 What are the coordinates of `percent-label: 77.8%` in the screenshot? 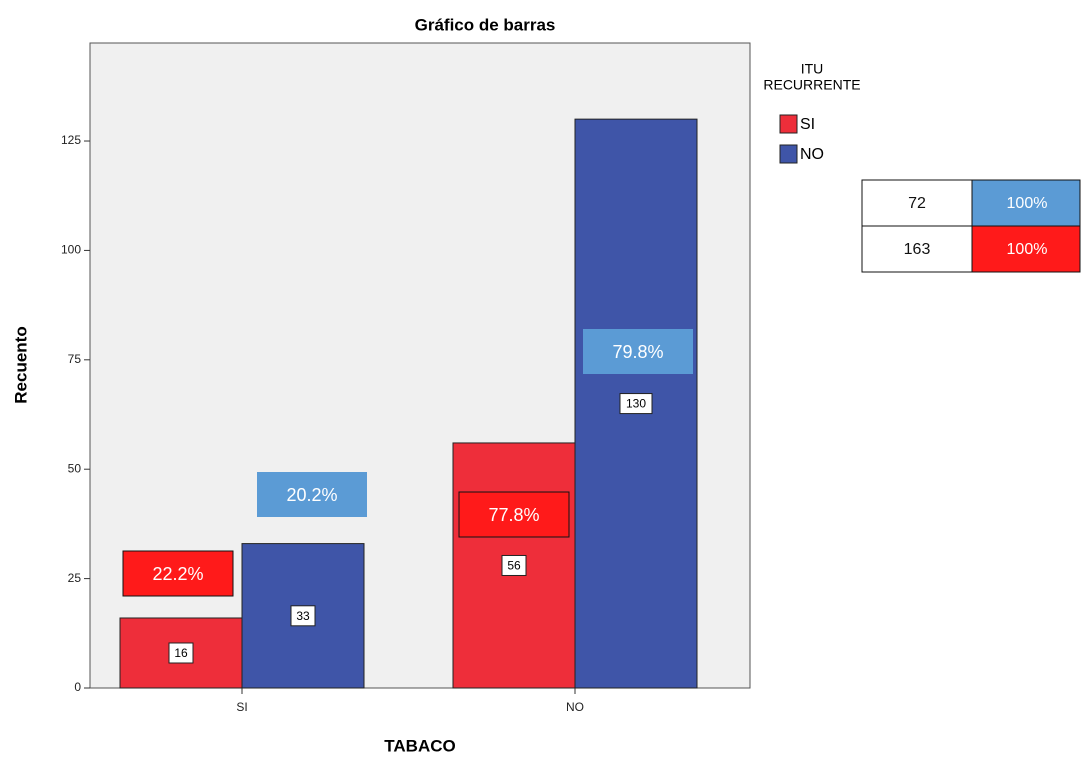 It's located at (513, 515).